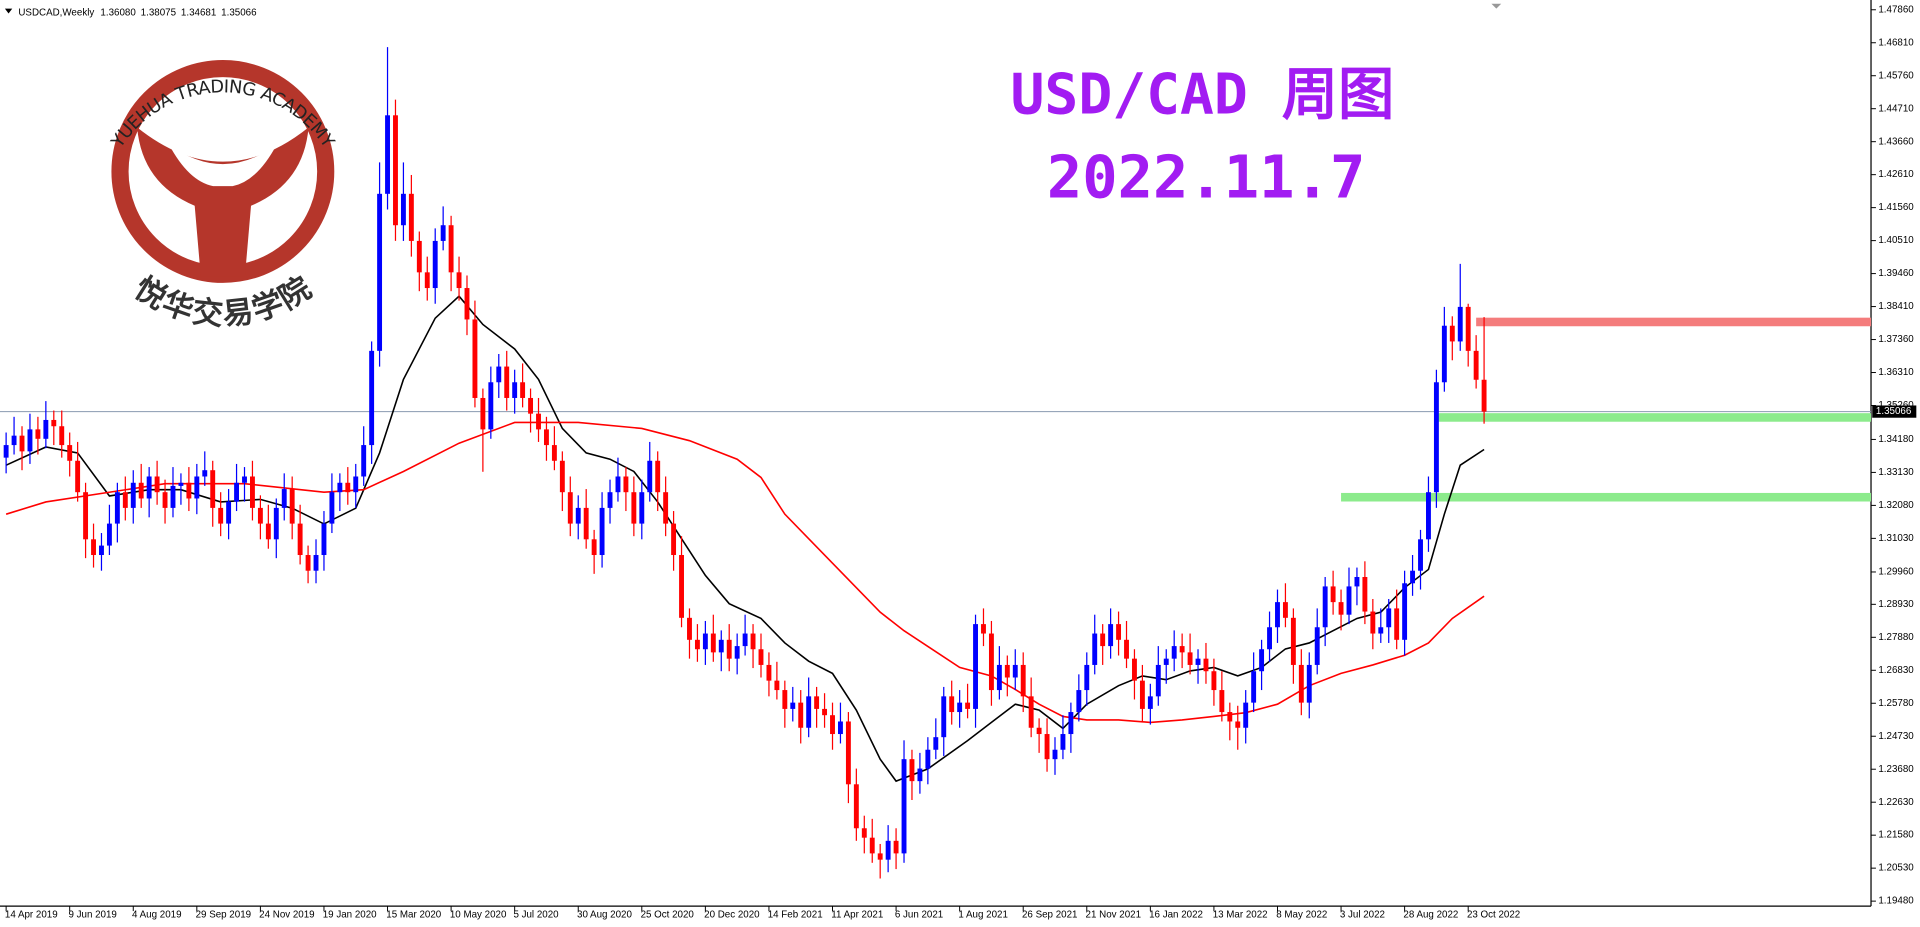 This screenshot has height=927, width=1920. What do you see at coordinates (1240, 914) in the screenshot?
I see `x-tick-label: 13 Mar 2022` at bounding box center [1240, 914].